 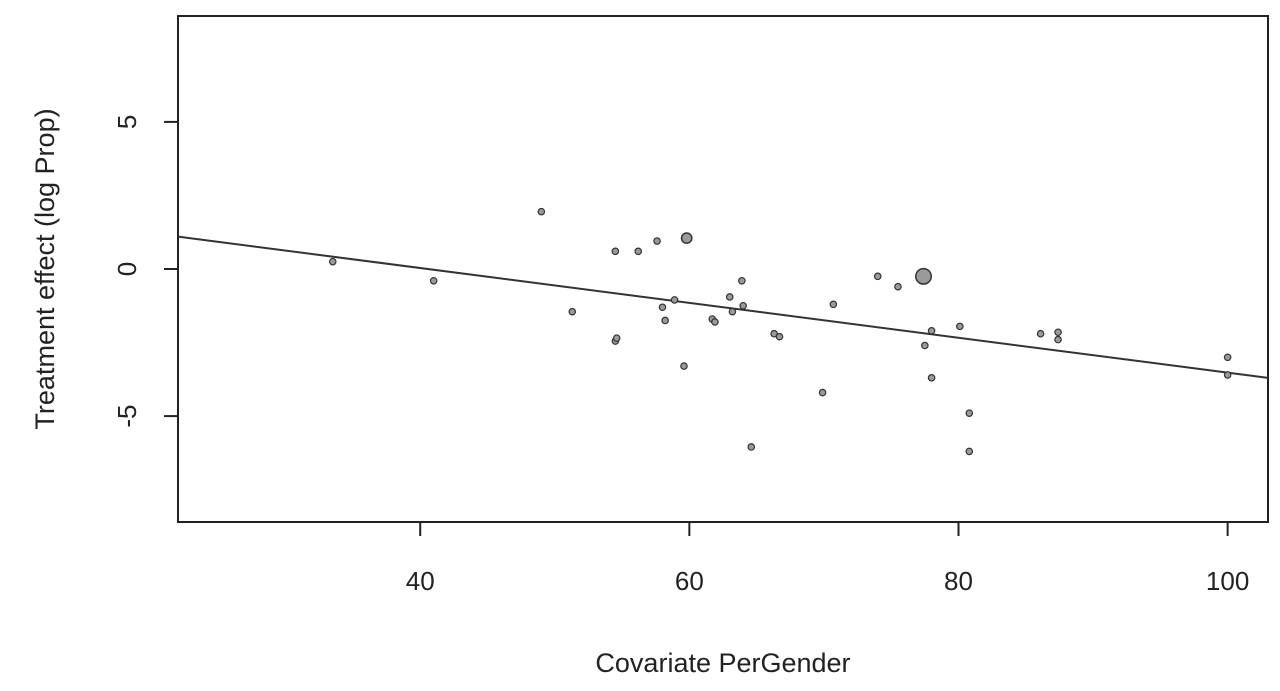 What do you see at coordinates (722, 663) in the screenshot?
I see `x-axis-title: Covariate PerGender` at bounding box center [722, 663].